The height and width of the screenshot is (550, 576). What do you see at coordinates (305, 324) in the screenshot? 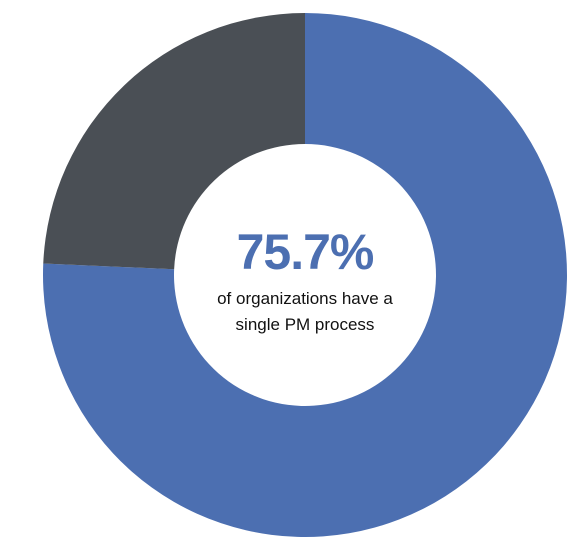
I see `center-caption-line-2: single PM process` at bounding box center [305, 324].